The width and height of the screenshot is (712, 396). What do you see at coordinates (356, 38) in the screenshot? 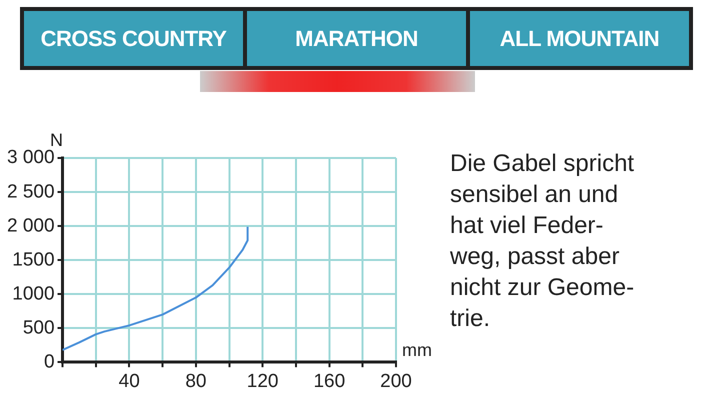
I see `text: MARATHON` at bounding box center [356, 38].